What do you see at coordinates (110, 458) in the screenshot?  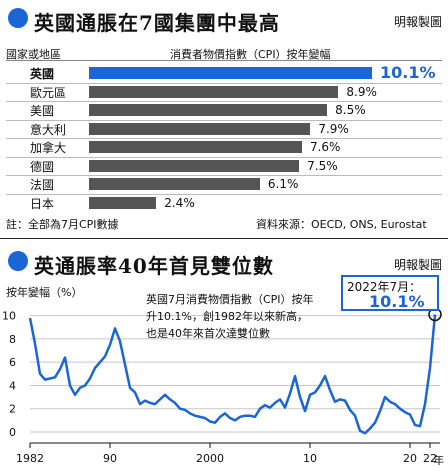 I see `x-tick-label: 90` at bounding box center [110, 458].